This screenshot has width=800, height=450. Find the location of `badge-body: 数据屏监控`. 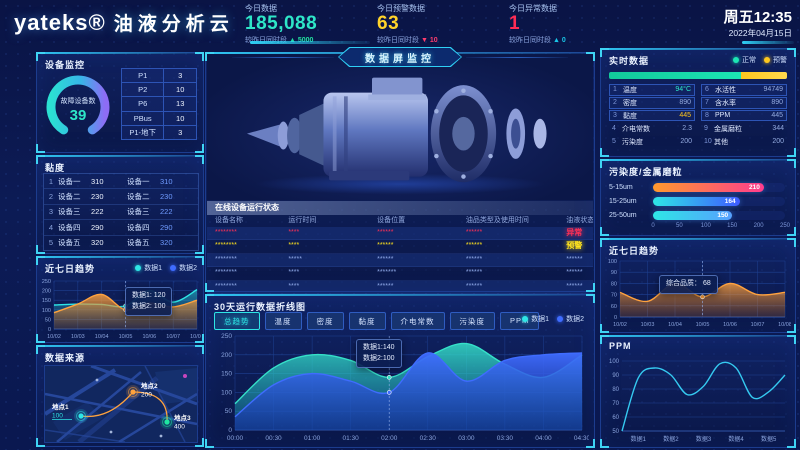

badge-body: 数据屏监控 is located at coordinates (400, 57).